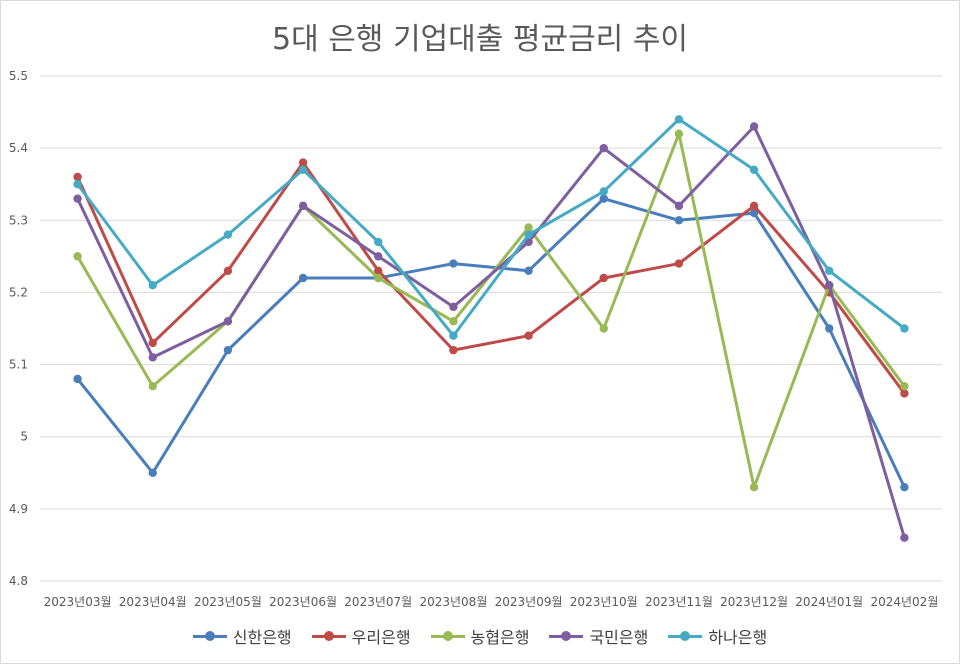 The width and height of the screenshot is (960, 664). I want to click on x-tick-label: 2023년03월, so click(78, 602).